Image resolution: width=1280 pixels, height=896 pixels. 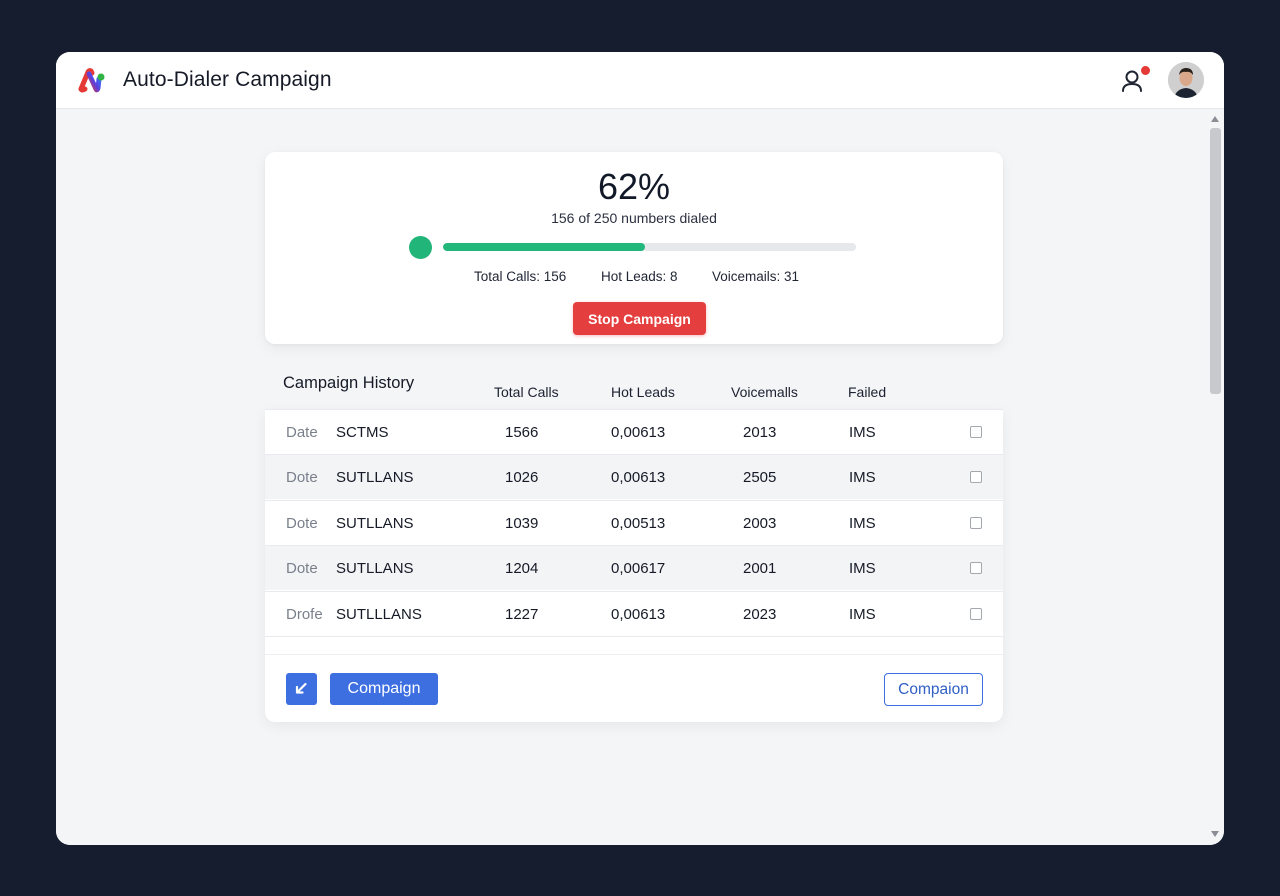 I want to click on table-row: Dote SUTLLANS 1204 0,00617 2001 IMS, so click(x=634, y=567).